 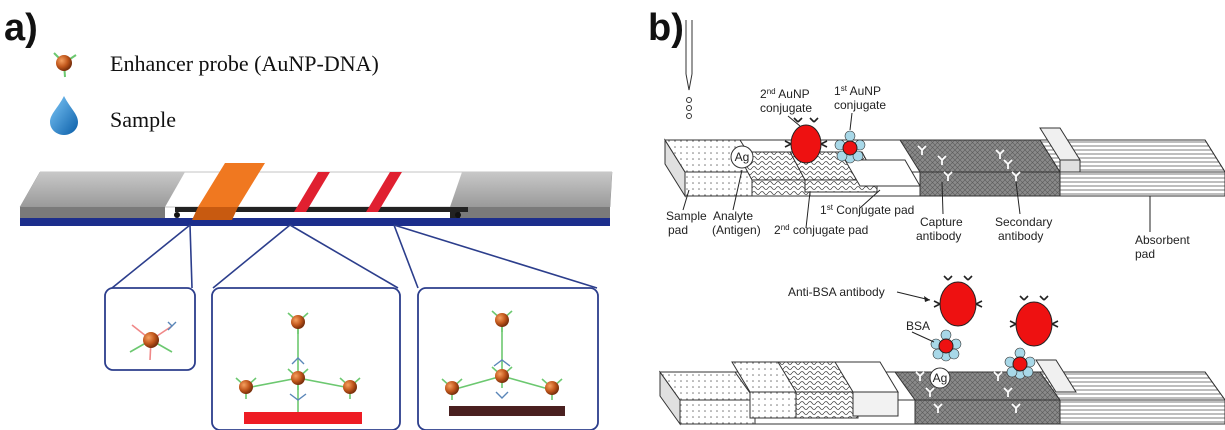 What do you see at coordinates (941, 222) in the screenshot?
I see `capture-antibody-label-1: Capture` at bounding box center [941, 222].